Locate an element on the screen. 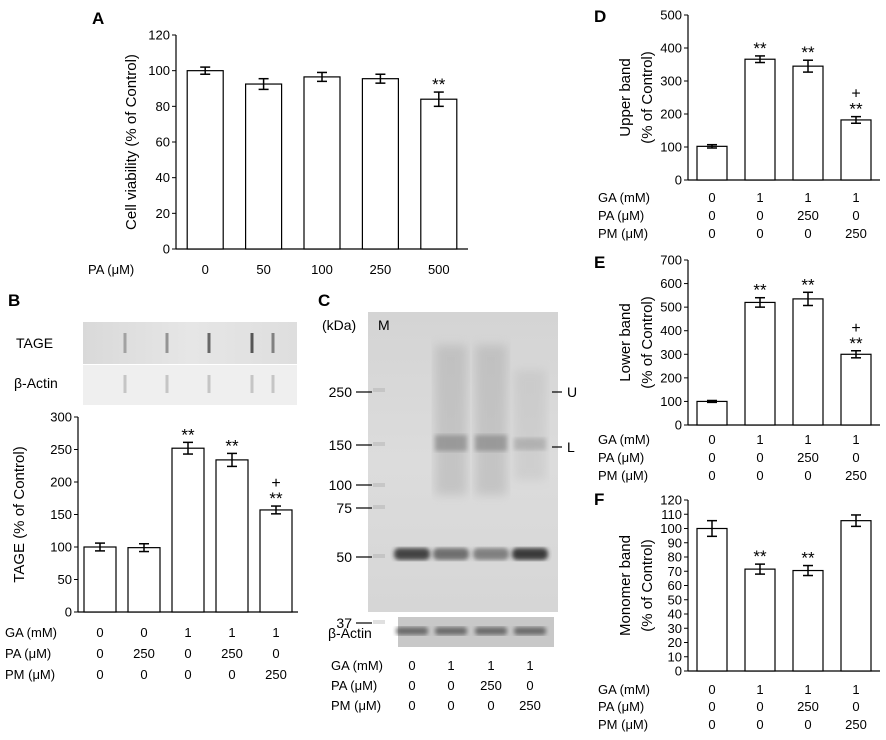 Image resolution: width=886 pixels, height=740 pixels. chart-f-ytick-label: 120 is located at coordinates (671, 500).